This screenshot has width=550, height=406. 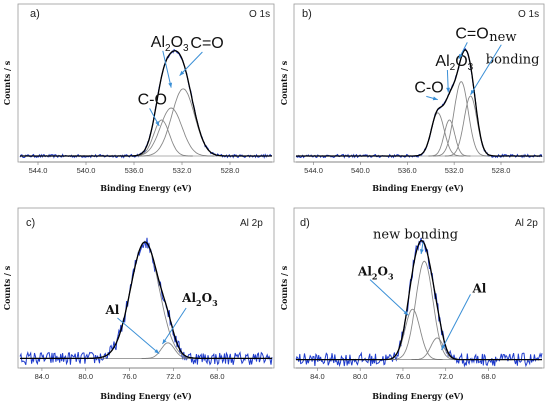 What do you see at coordinates (259, 14) in the screenshot?
I see `panel-a-core-level: O 1s` at bounding box center [259, 14].